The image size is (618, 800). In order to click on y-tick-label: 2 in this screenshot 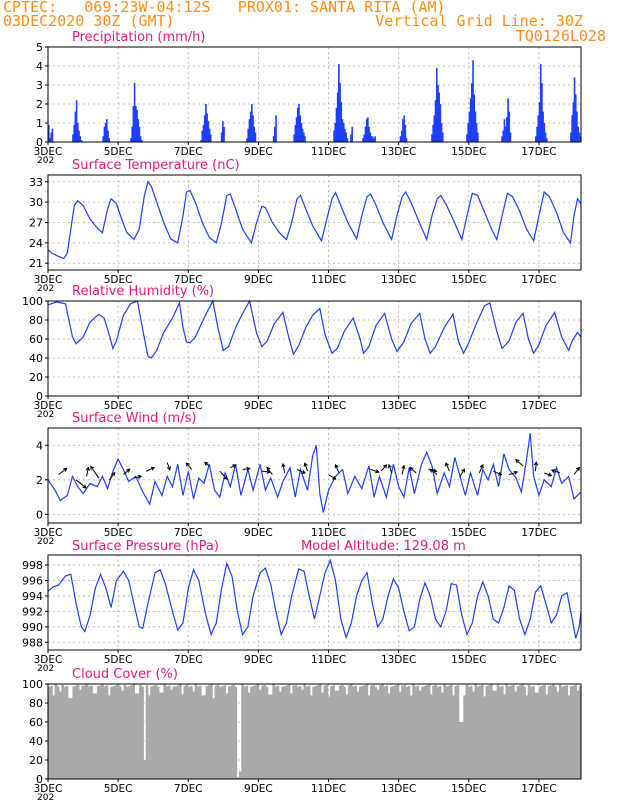, I will do `click(39, 480)`.